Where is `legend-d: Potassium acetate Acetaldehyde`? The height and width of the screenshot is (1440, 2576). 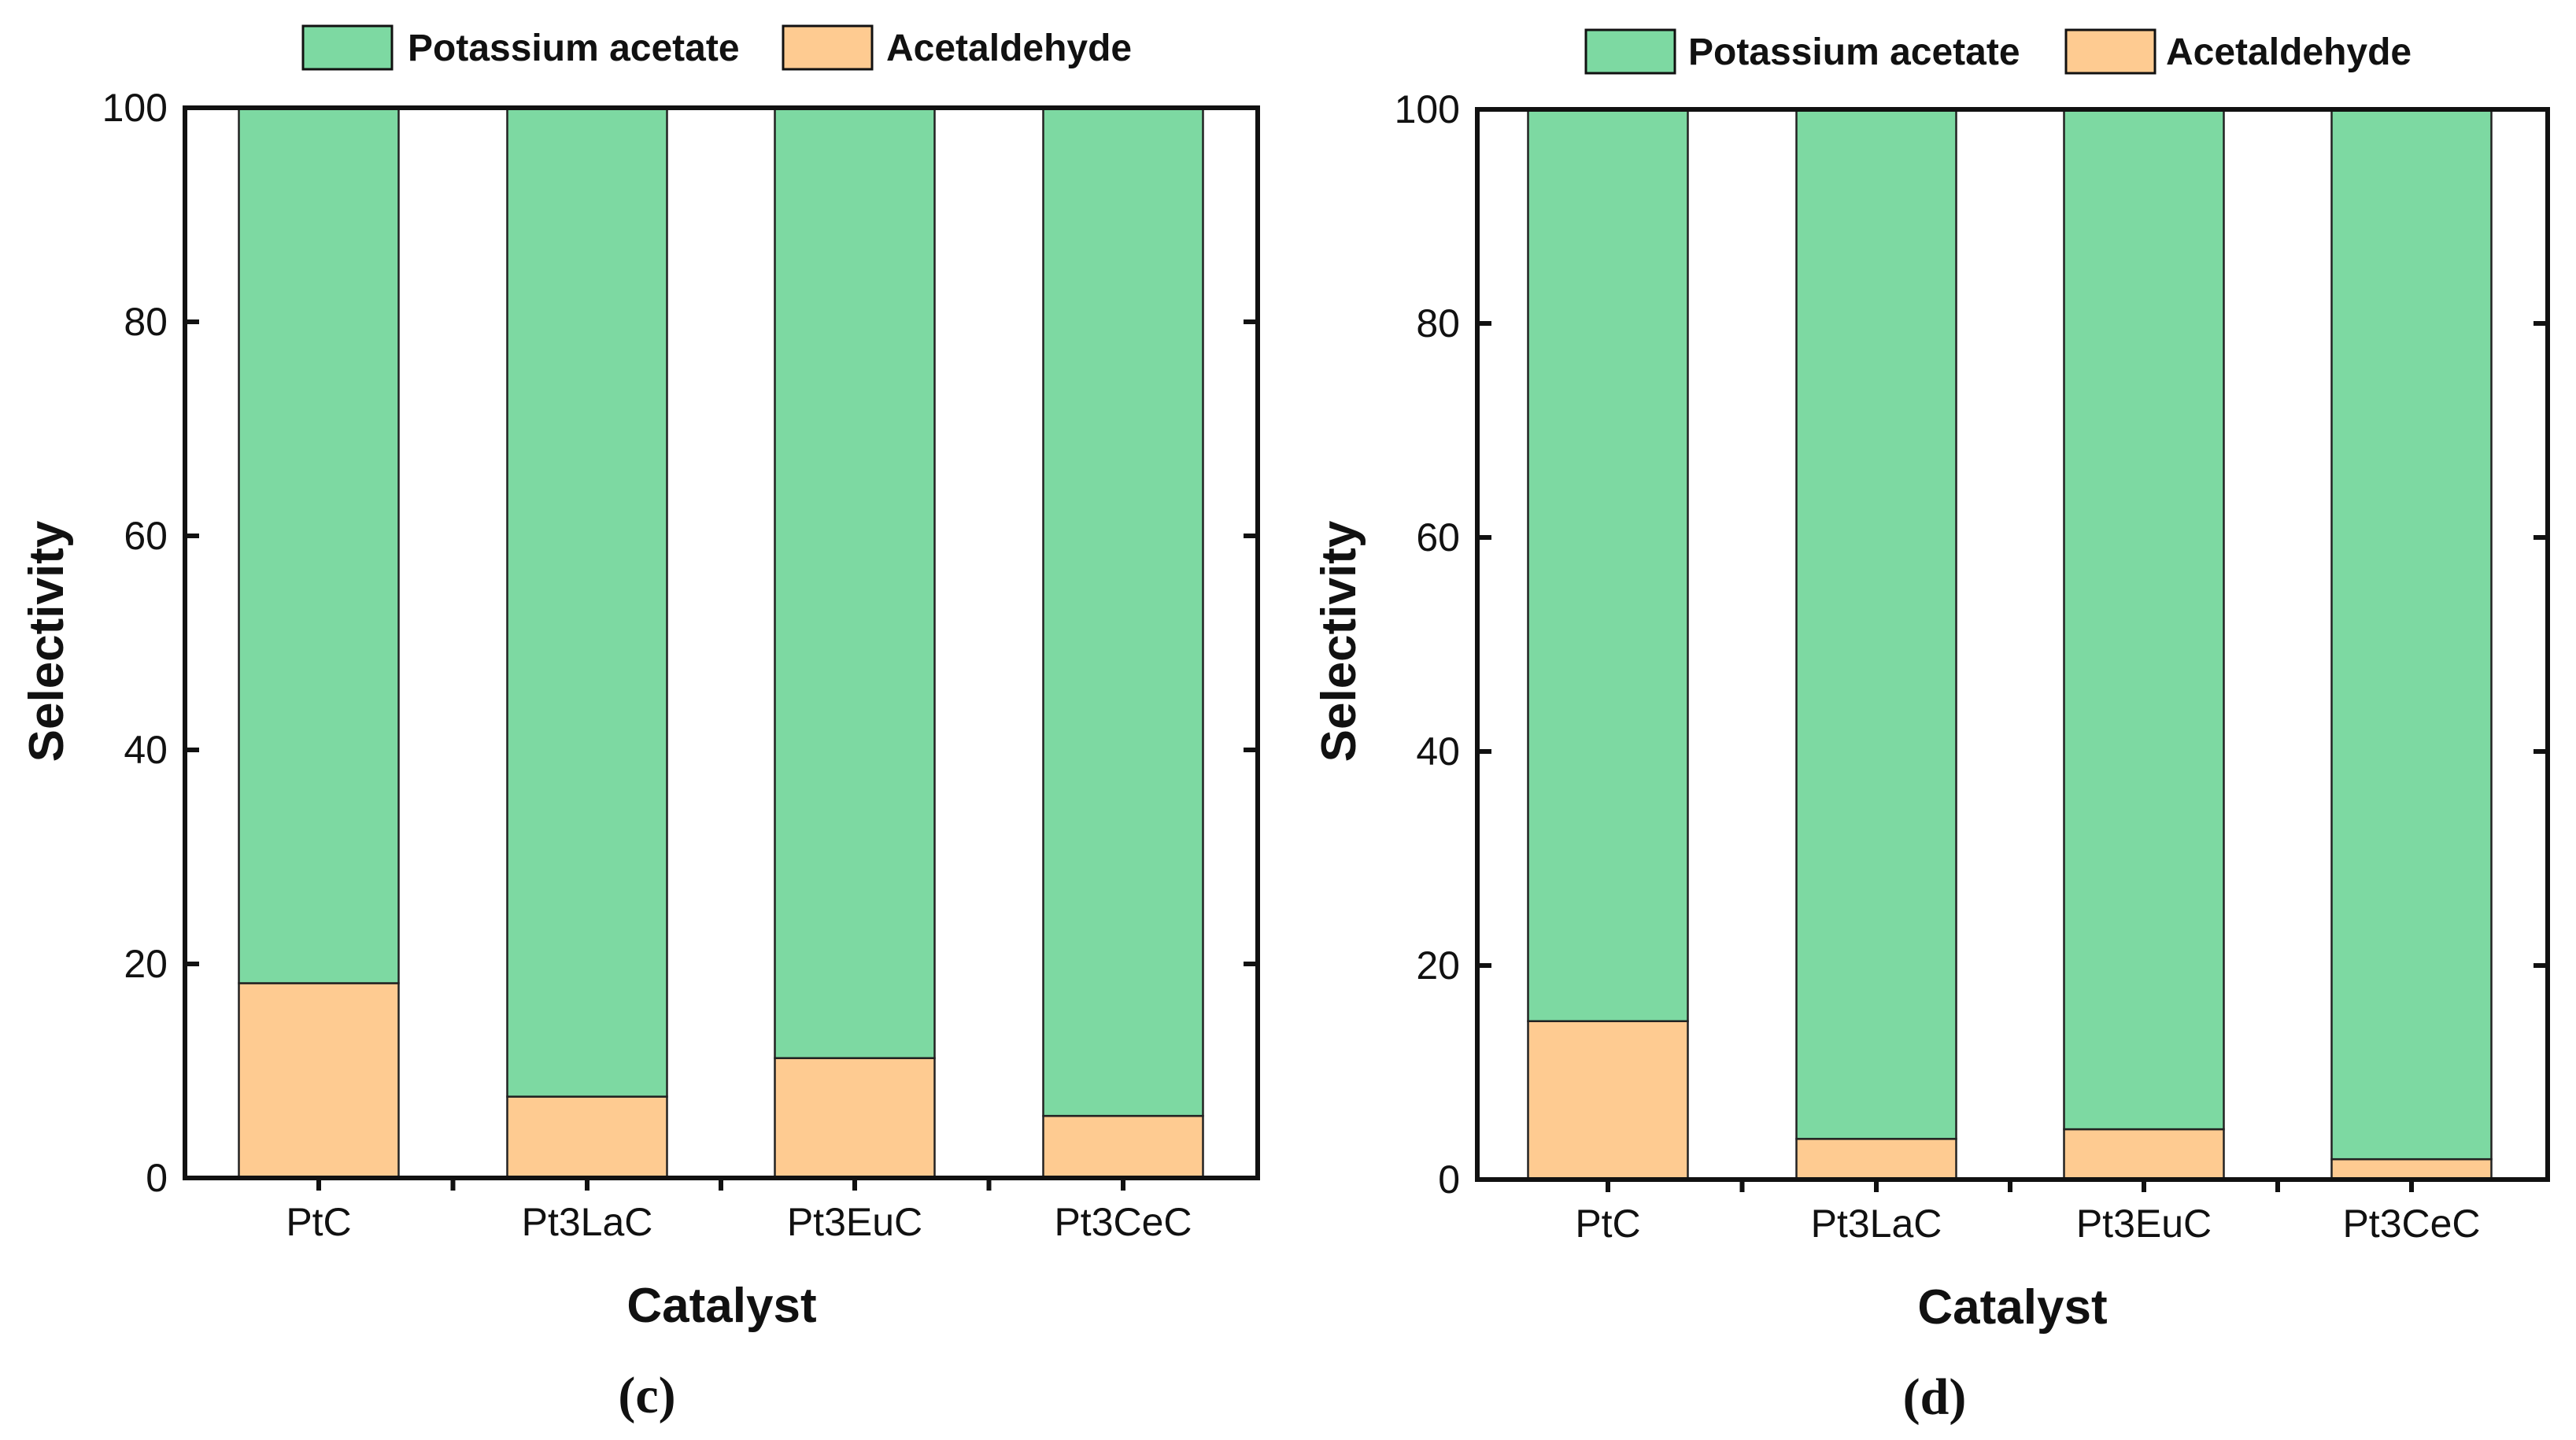
legend-d: Potassium acetate Acetaldehyde is located at coordinates (1998, 51).